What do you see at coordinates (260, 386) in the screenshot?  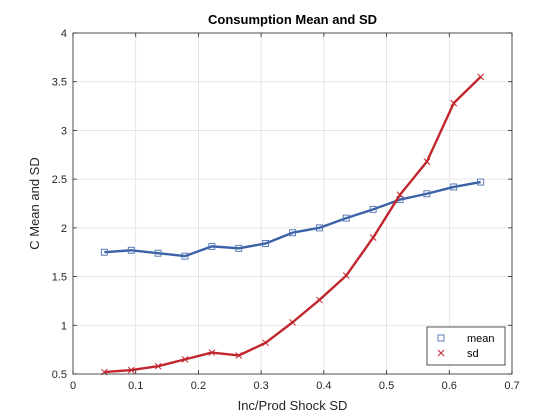 I see `x-tick-label: 0.3` at bounding box center [260, 386].